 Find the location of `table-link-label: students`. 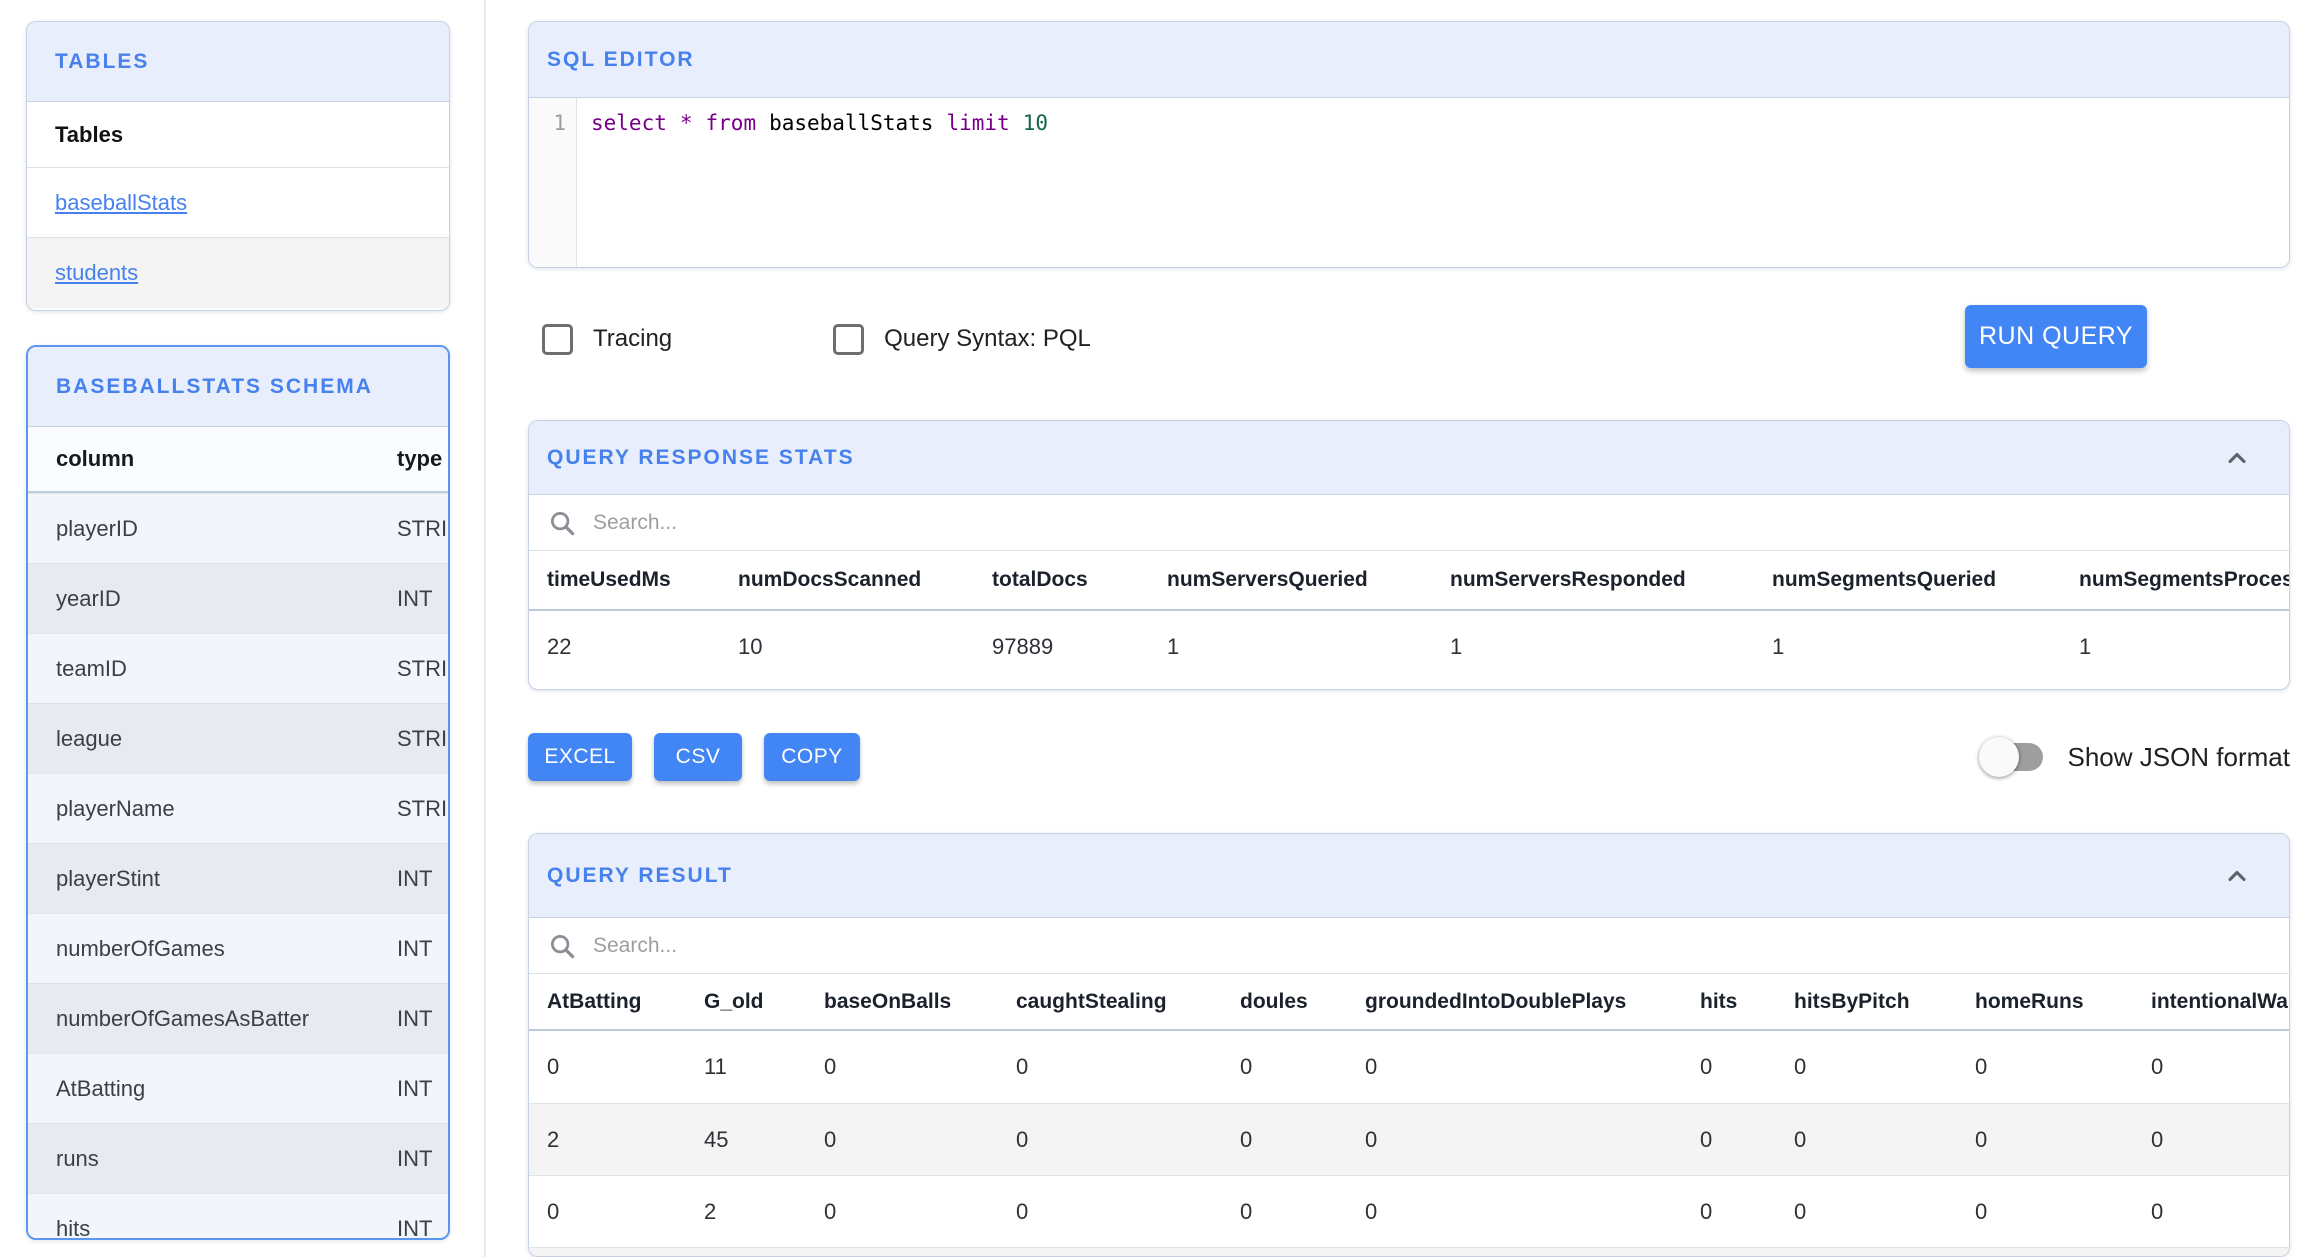

table-link-label: students is located at coordinates (97, 272).